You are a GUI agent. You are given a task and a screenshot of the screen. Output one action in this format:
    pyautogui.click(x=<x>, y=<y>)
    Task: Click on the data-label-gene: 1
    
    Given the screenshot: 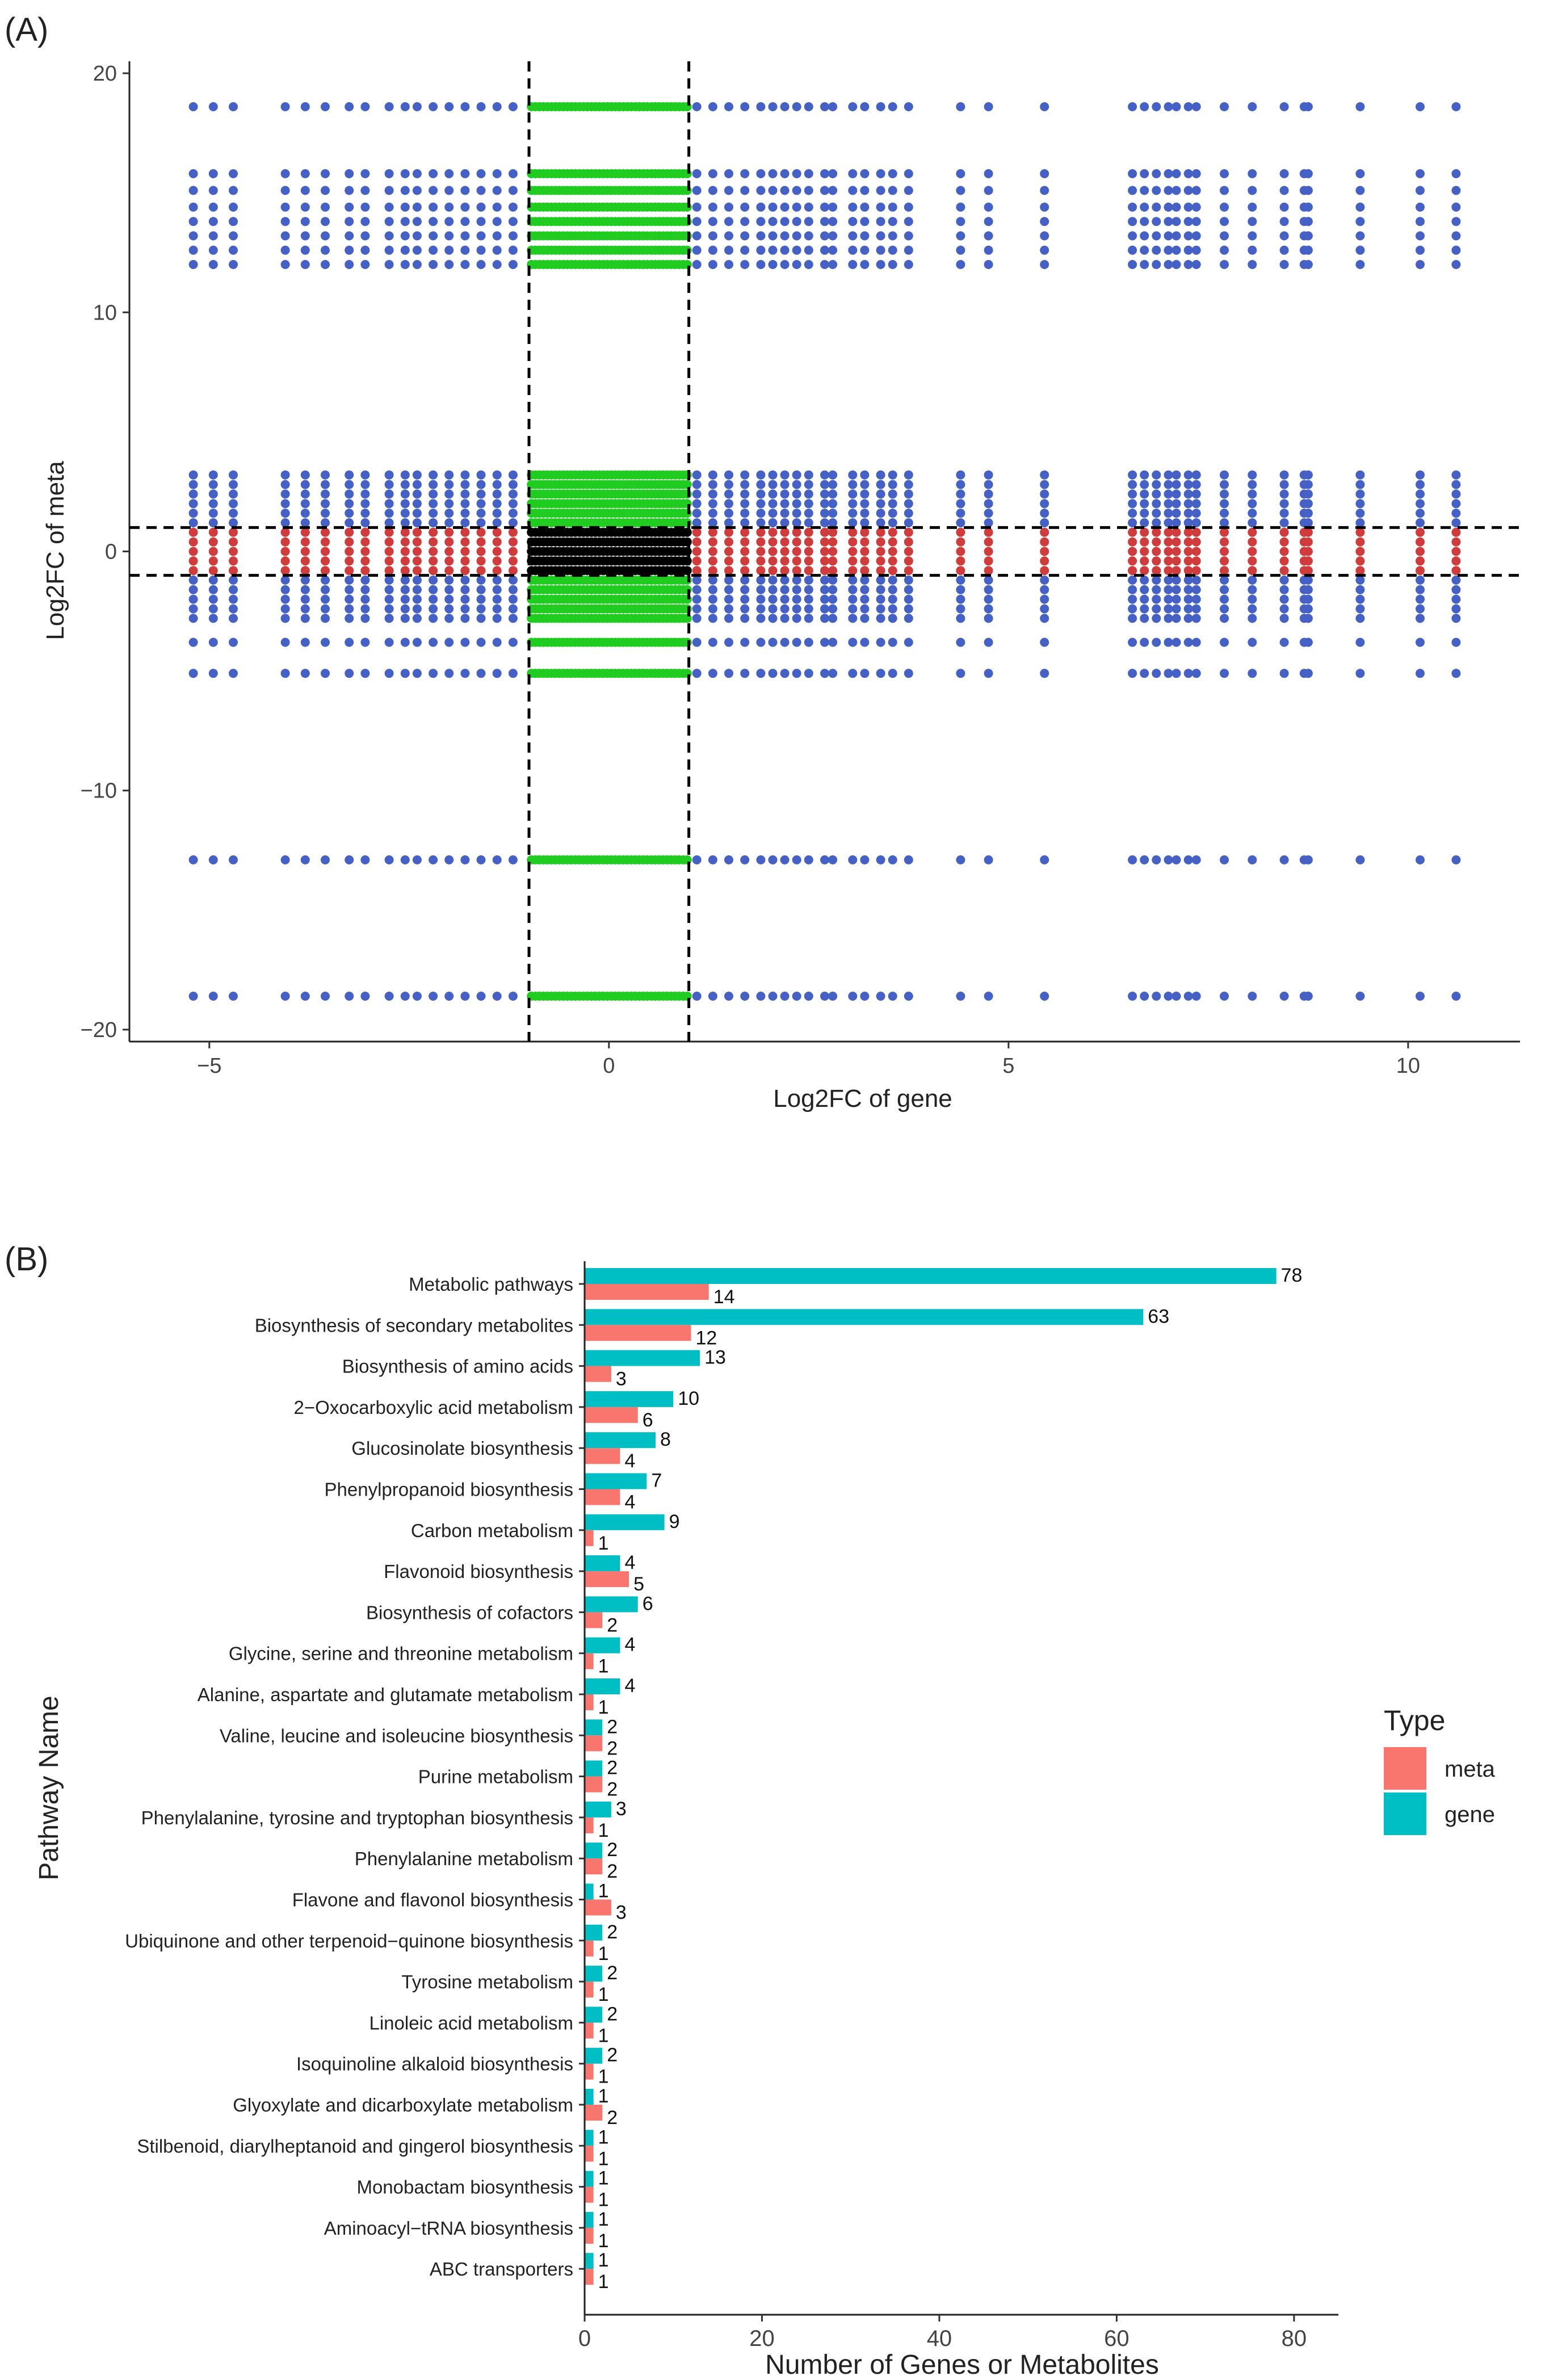 What is the action you would take?
    pyautogui.click(x=603, y=2260)
    